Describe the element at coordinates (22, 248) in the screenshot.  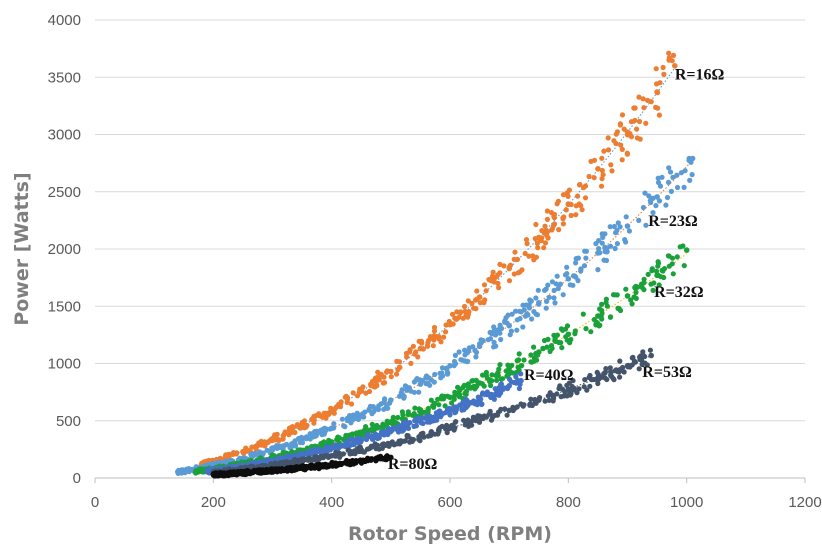
I see `y-axis-title: Power [Watts]` at that location.